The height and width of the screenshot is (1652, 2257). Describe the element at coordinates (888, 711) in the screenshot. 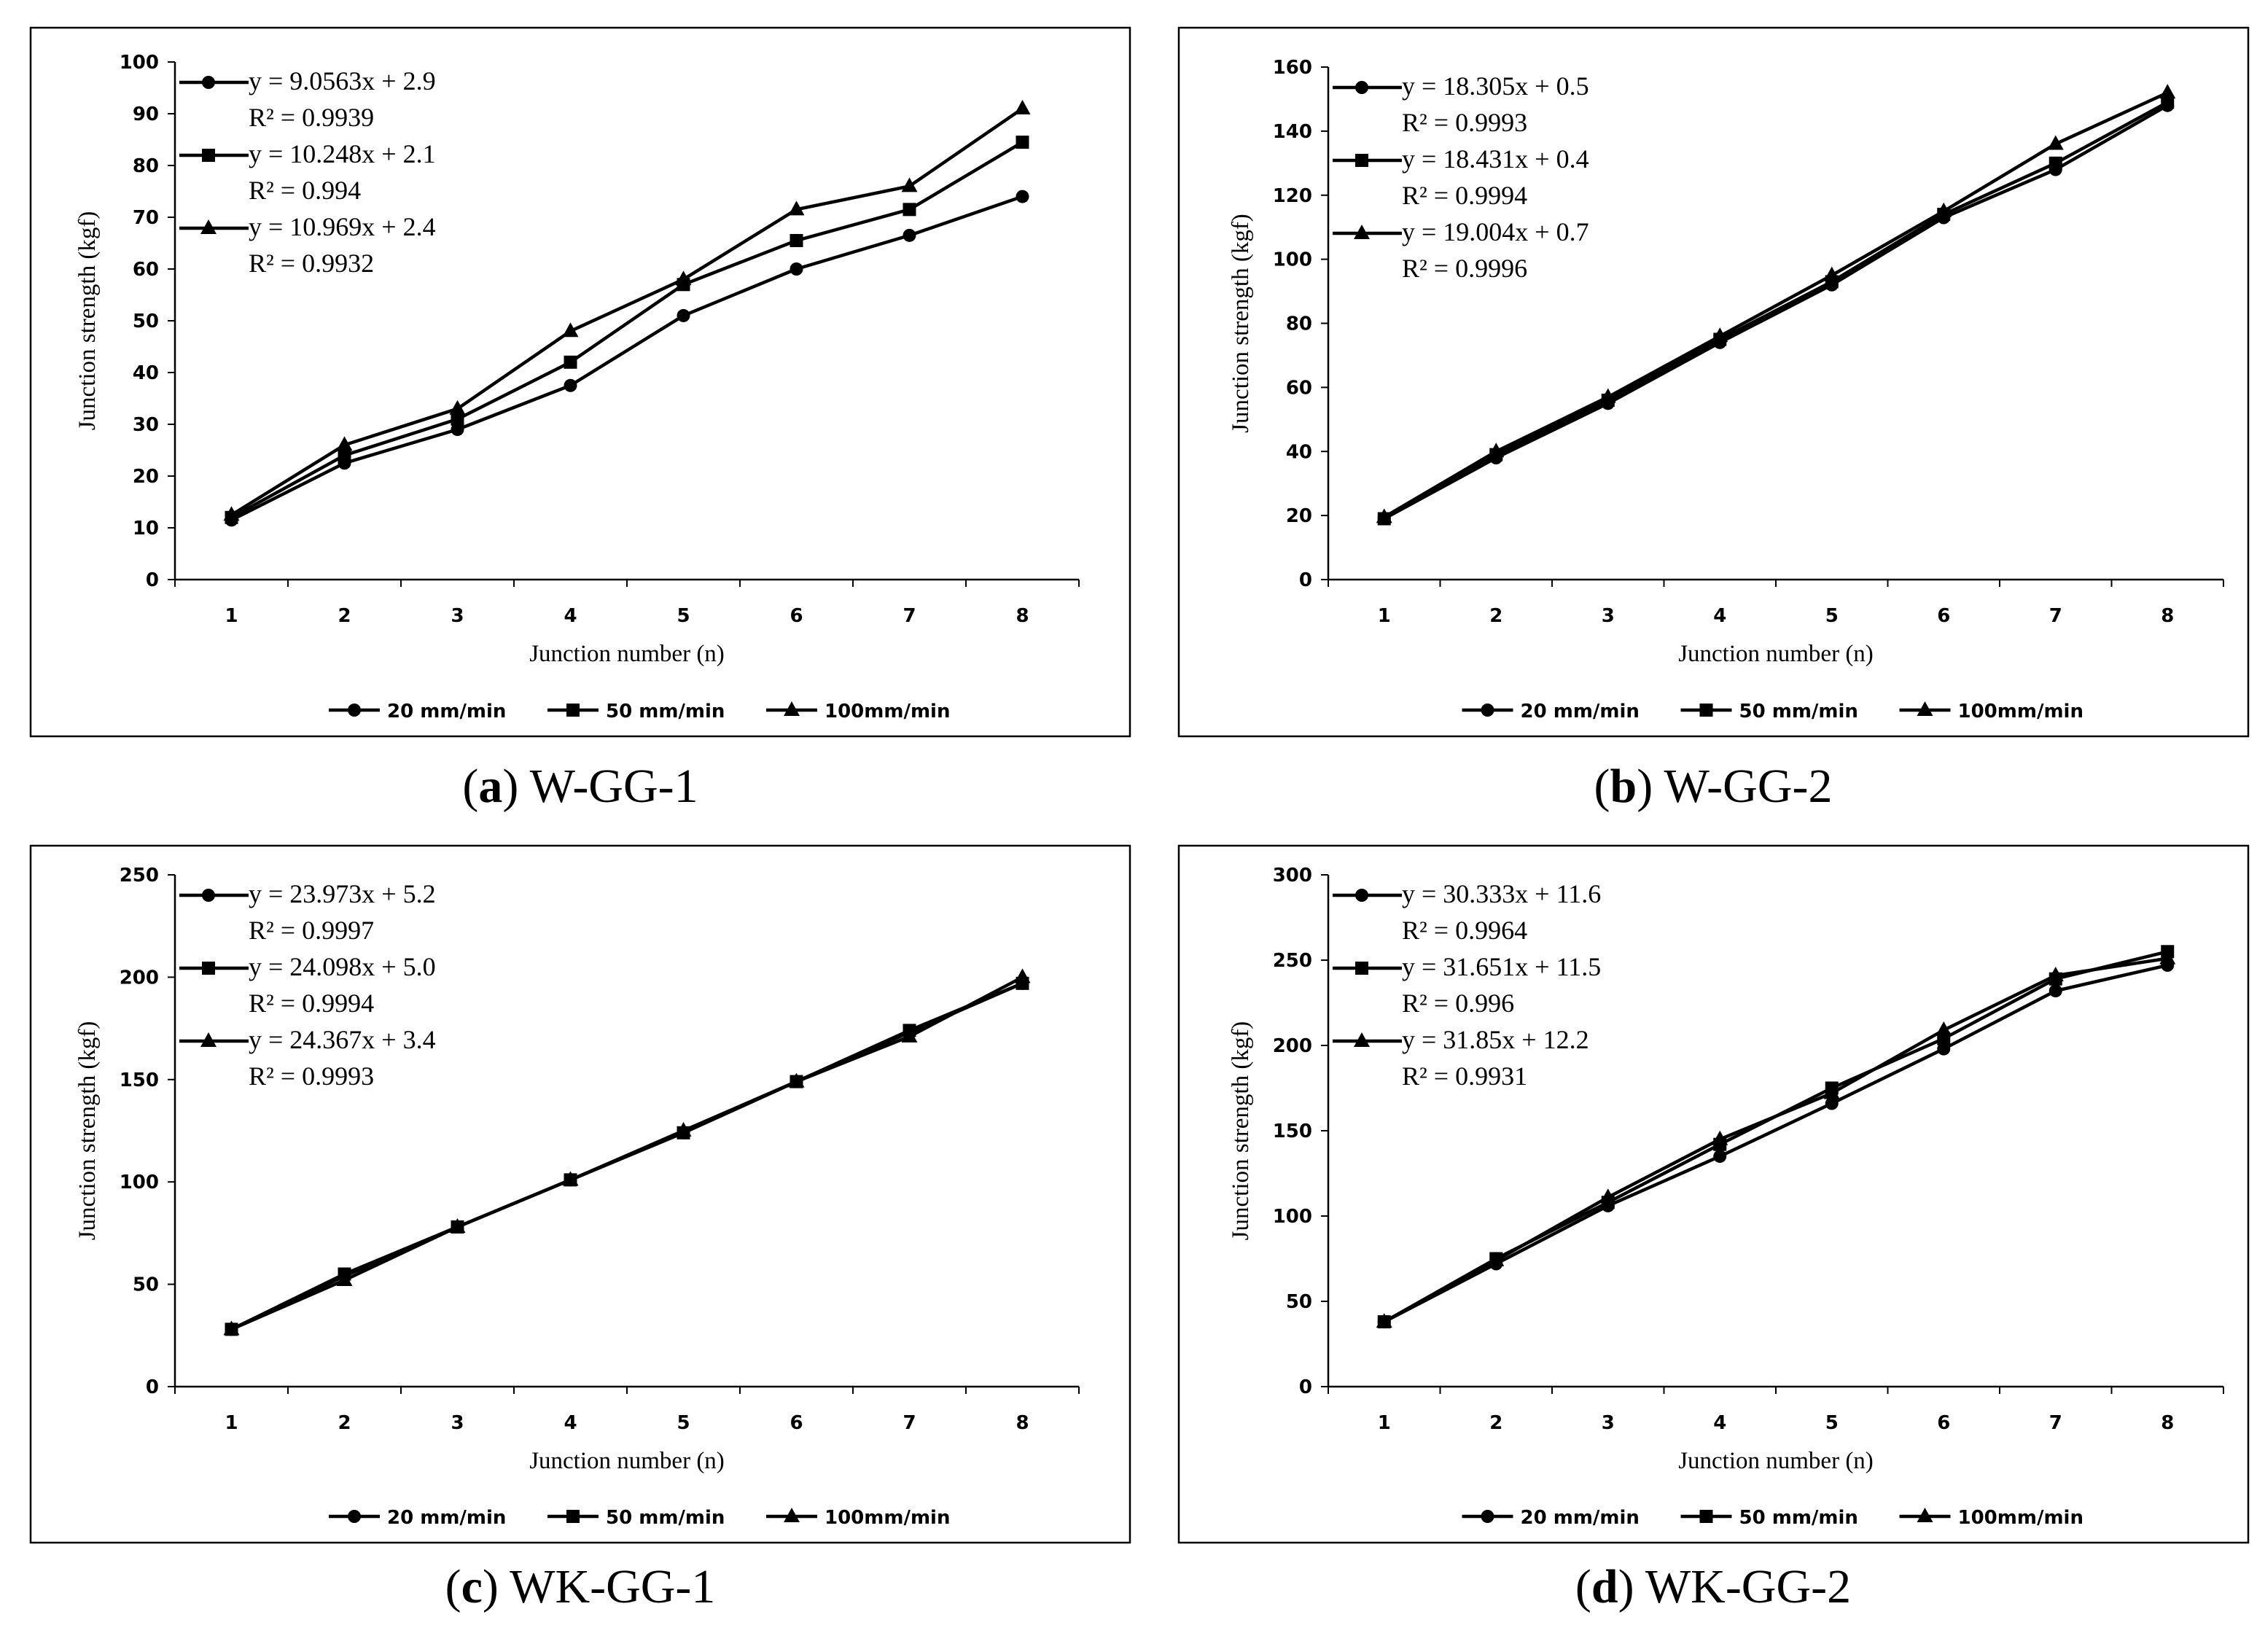

I see `legend-label: 100mm/min` at that location.